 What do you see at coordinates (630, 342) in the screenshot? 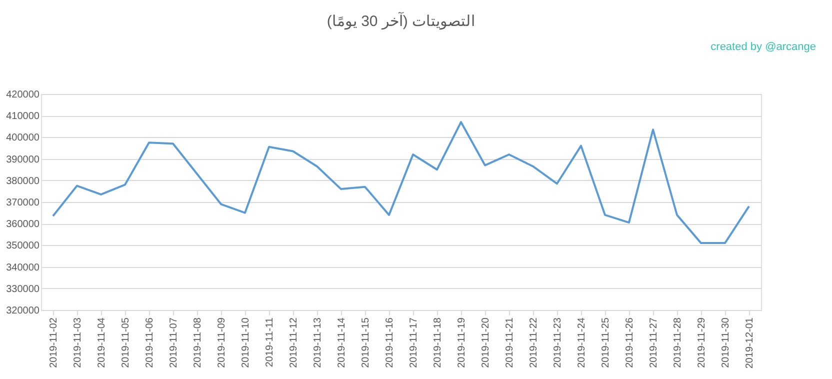
I see `x-tick-label: 2019-11-26` at bounding box center [630, 342].